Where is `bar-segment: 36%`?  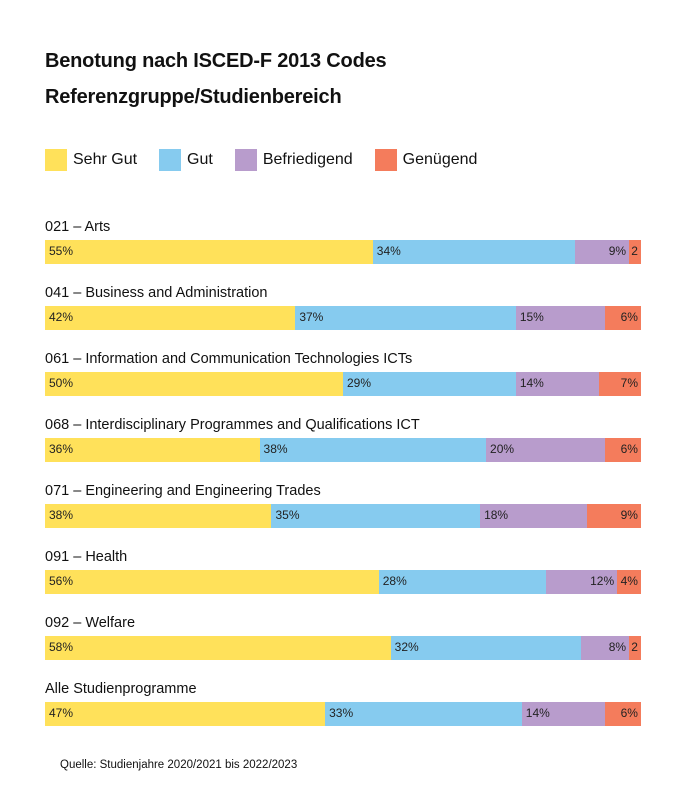
bar-segment: 36% is located at coordinates (152, 450).